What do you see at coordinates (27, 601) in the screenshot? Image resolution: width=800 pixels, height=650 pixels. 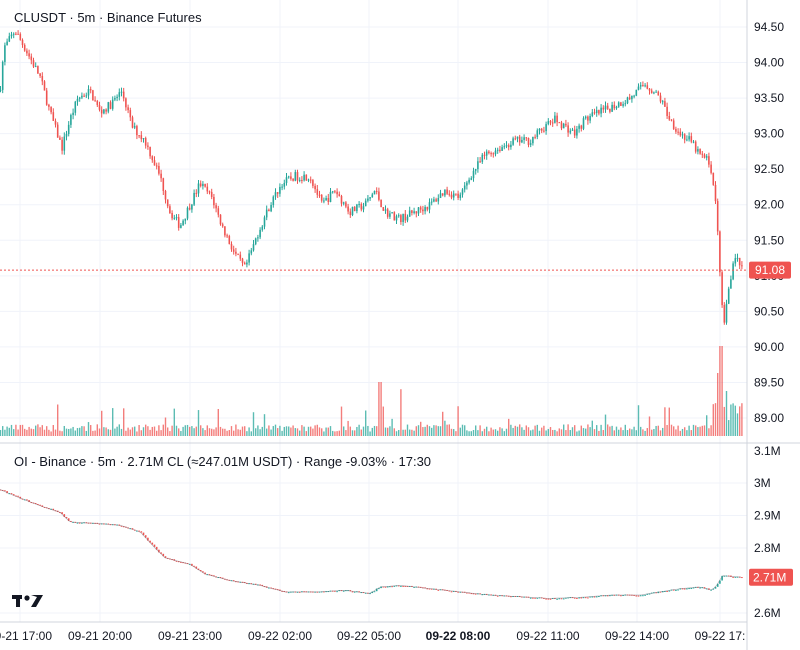 I see `tradingview-logo-icon` at bounding box center [27, 601].